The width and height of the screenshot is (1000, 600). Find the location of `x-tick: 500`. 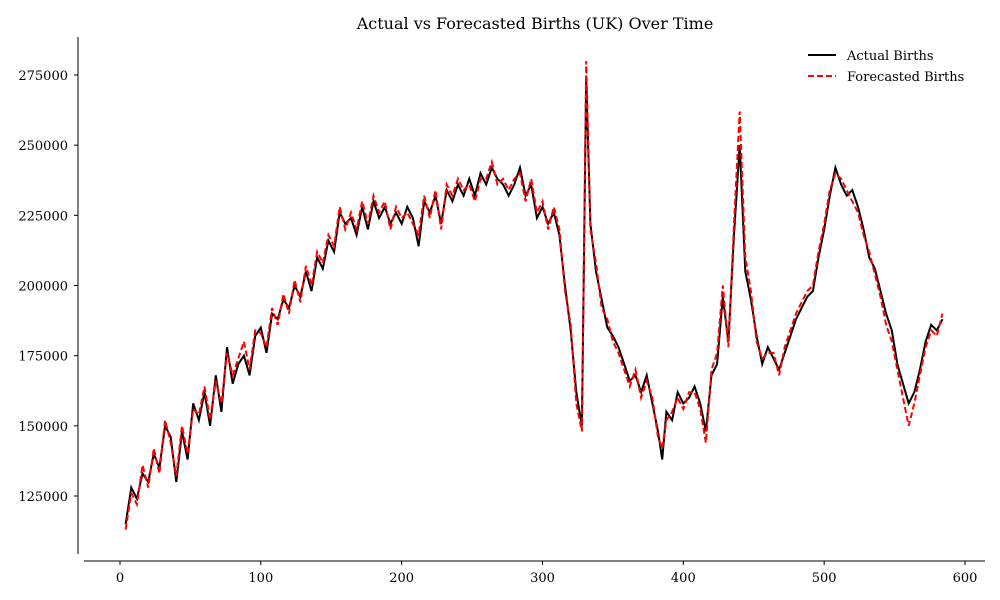

x-tick: 500 is located at coordinates (824, 573).